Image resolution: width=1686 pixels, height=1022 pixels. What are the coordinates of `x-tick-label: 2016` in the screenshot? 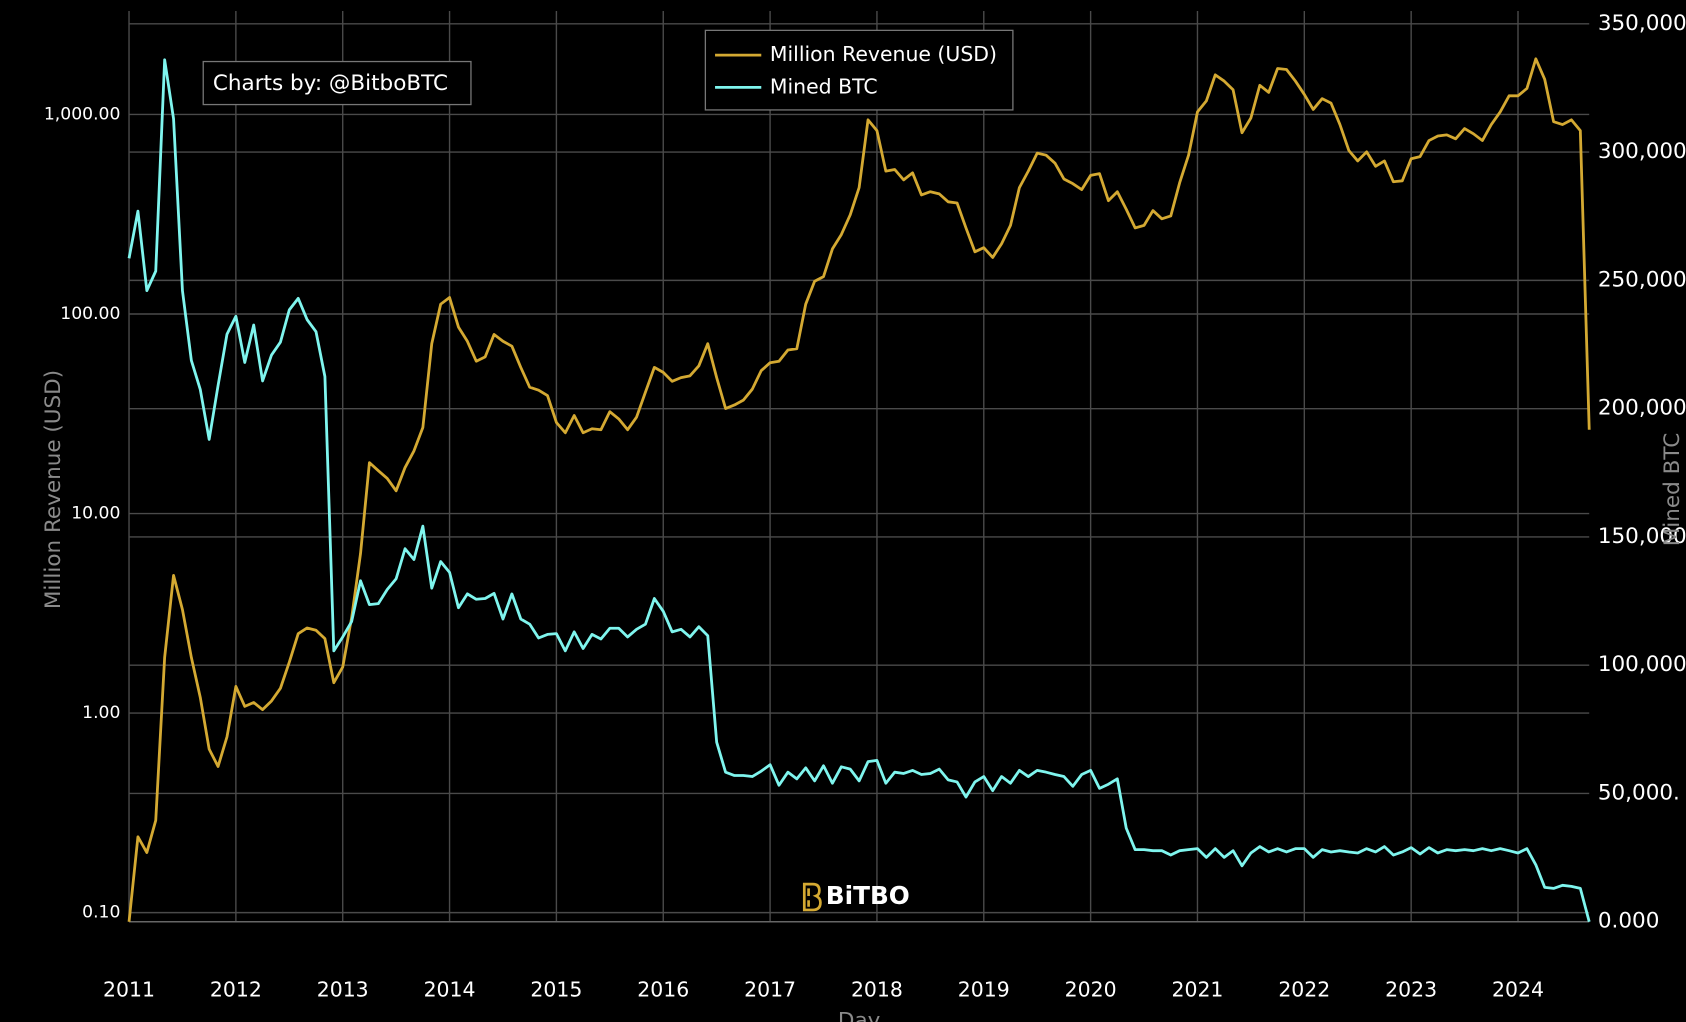 It's located at (663, 990).